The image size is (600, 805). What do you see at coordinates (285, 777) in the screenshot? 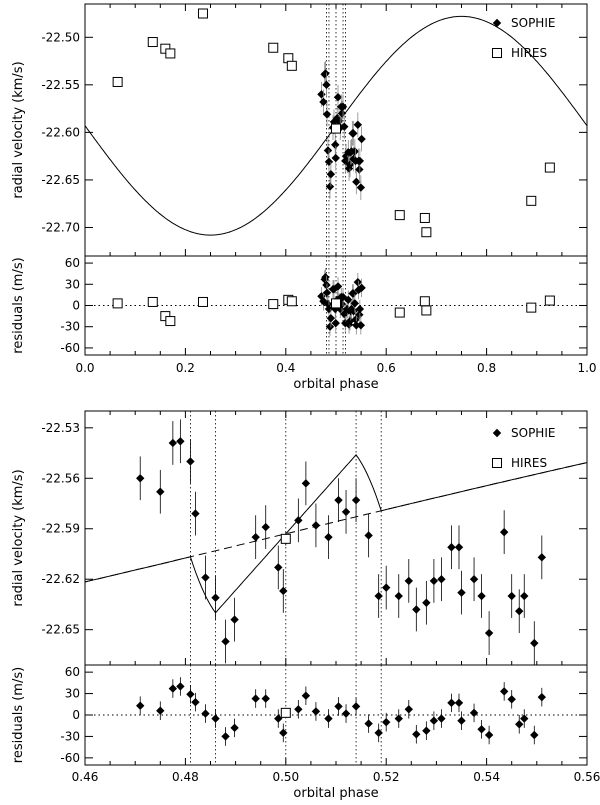
I see `x-tick-label: 0.50` at bounding box center [285, 777].